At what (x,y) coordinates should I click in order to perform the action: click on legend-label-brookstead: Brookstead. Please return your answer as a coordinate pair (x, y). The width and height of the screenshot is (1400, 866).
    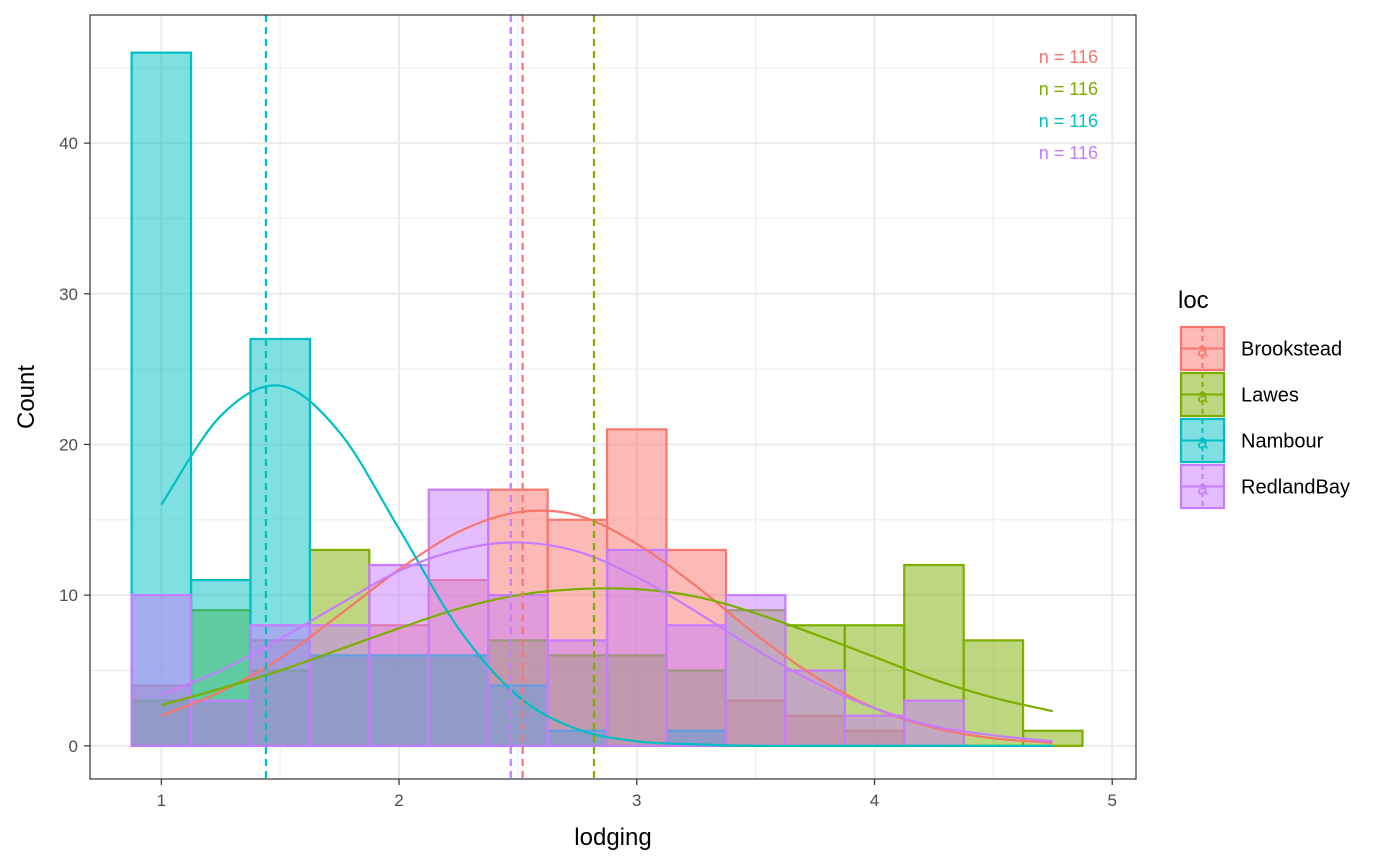
    Looking at the image, I should click on (1291, 350).